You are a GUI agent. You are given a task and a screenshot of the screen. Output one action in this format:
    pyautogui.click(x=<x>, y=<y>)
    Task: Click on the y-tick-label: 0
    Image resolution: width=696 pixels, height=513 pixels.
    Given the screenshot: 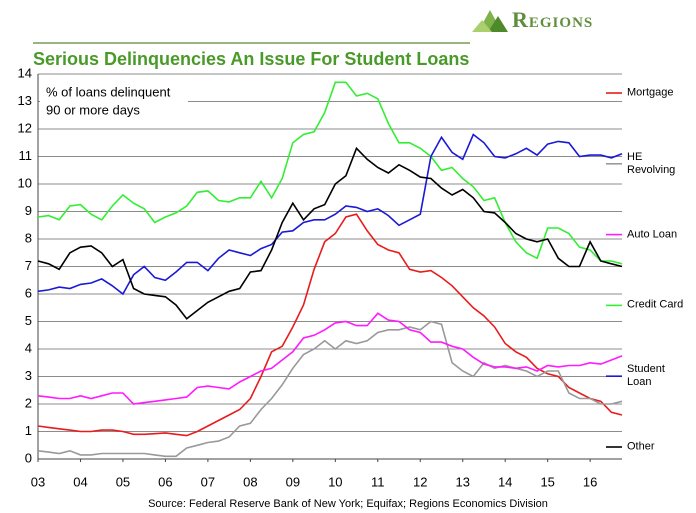 What is the action you would take?
    pyautogui.click(x=28, y=457)
    